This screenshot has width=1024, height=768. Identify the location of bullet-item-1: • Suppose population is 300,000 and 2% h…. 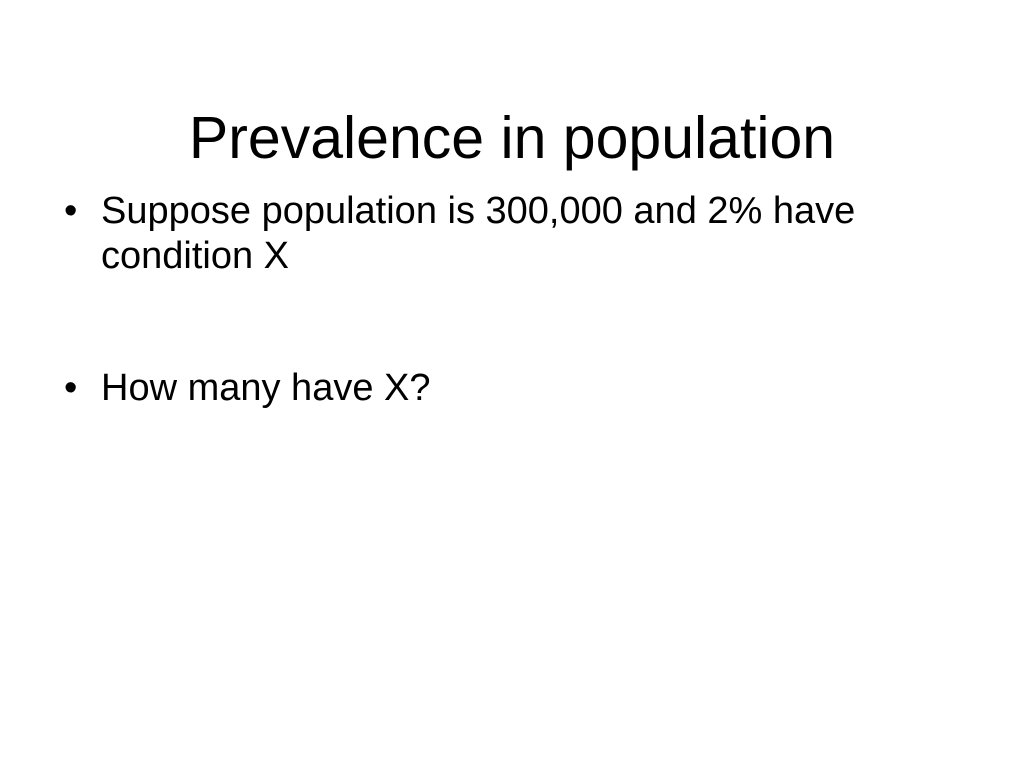
(514, 234).